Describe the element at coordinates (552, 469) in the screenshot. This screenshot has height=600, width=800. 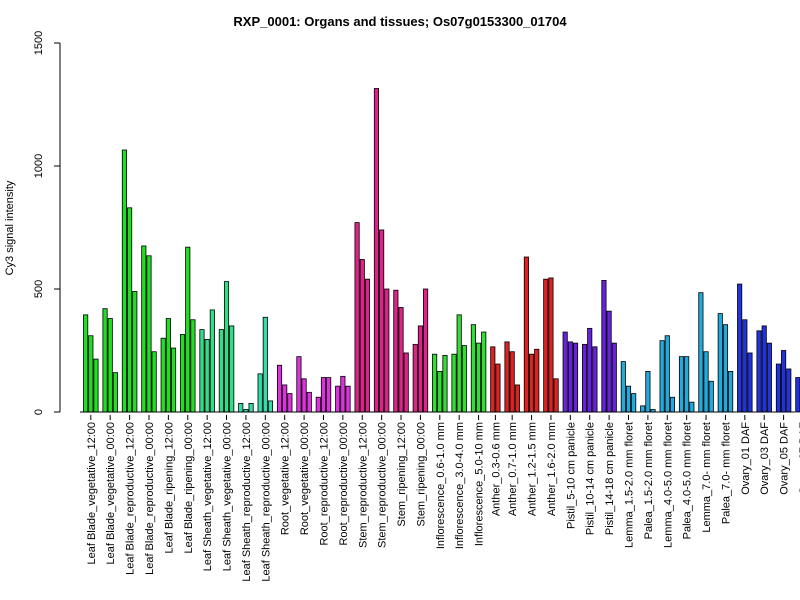
I see `x-tick-label: Anther_1.6-2.0 mm` at that location.